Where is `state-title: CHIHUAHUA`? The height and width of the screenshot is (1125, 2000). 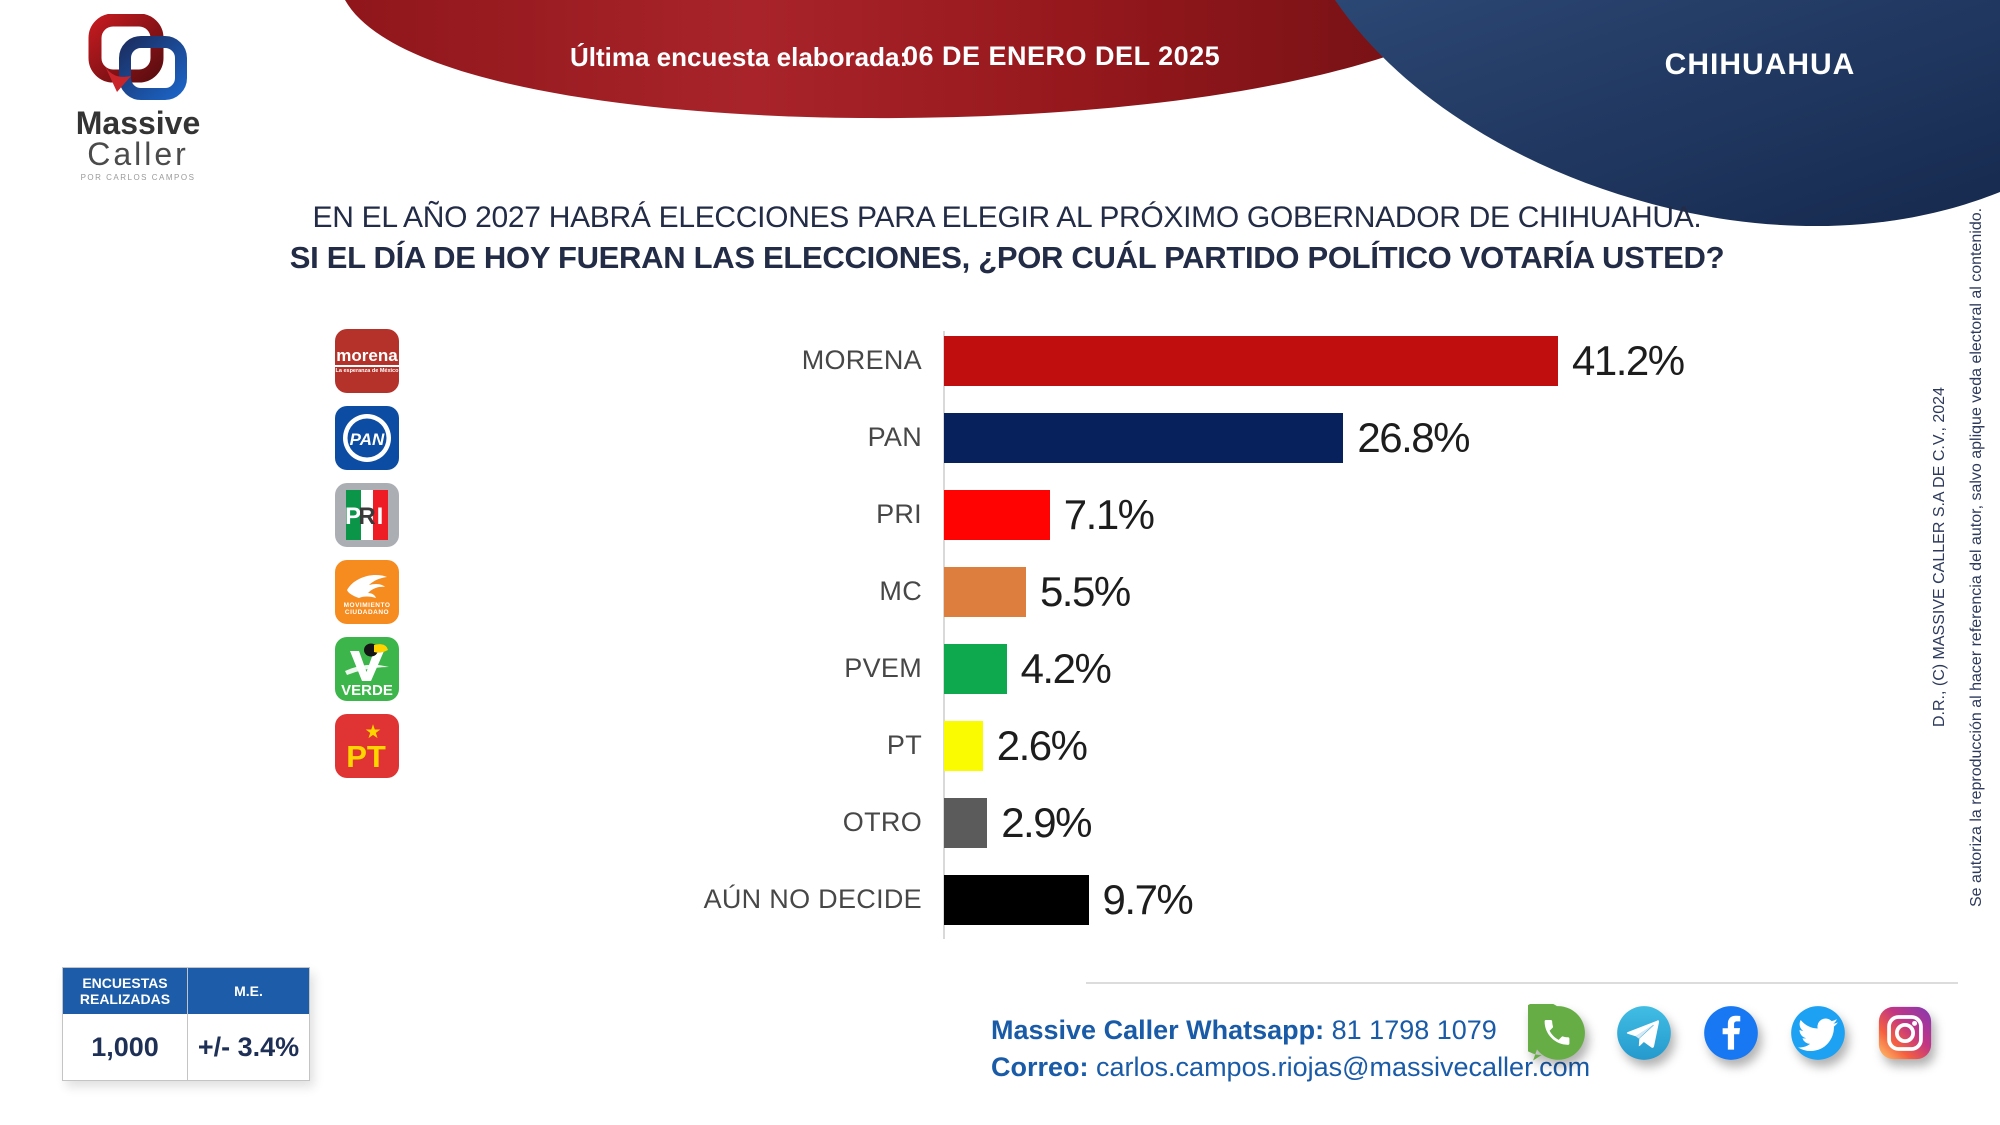
state-title: CHIHUAHUA is located at coordinates (1760, 64).